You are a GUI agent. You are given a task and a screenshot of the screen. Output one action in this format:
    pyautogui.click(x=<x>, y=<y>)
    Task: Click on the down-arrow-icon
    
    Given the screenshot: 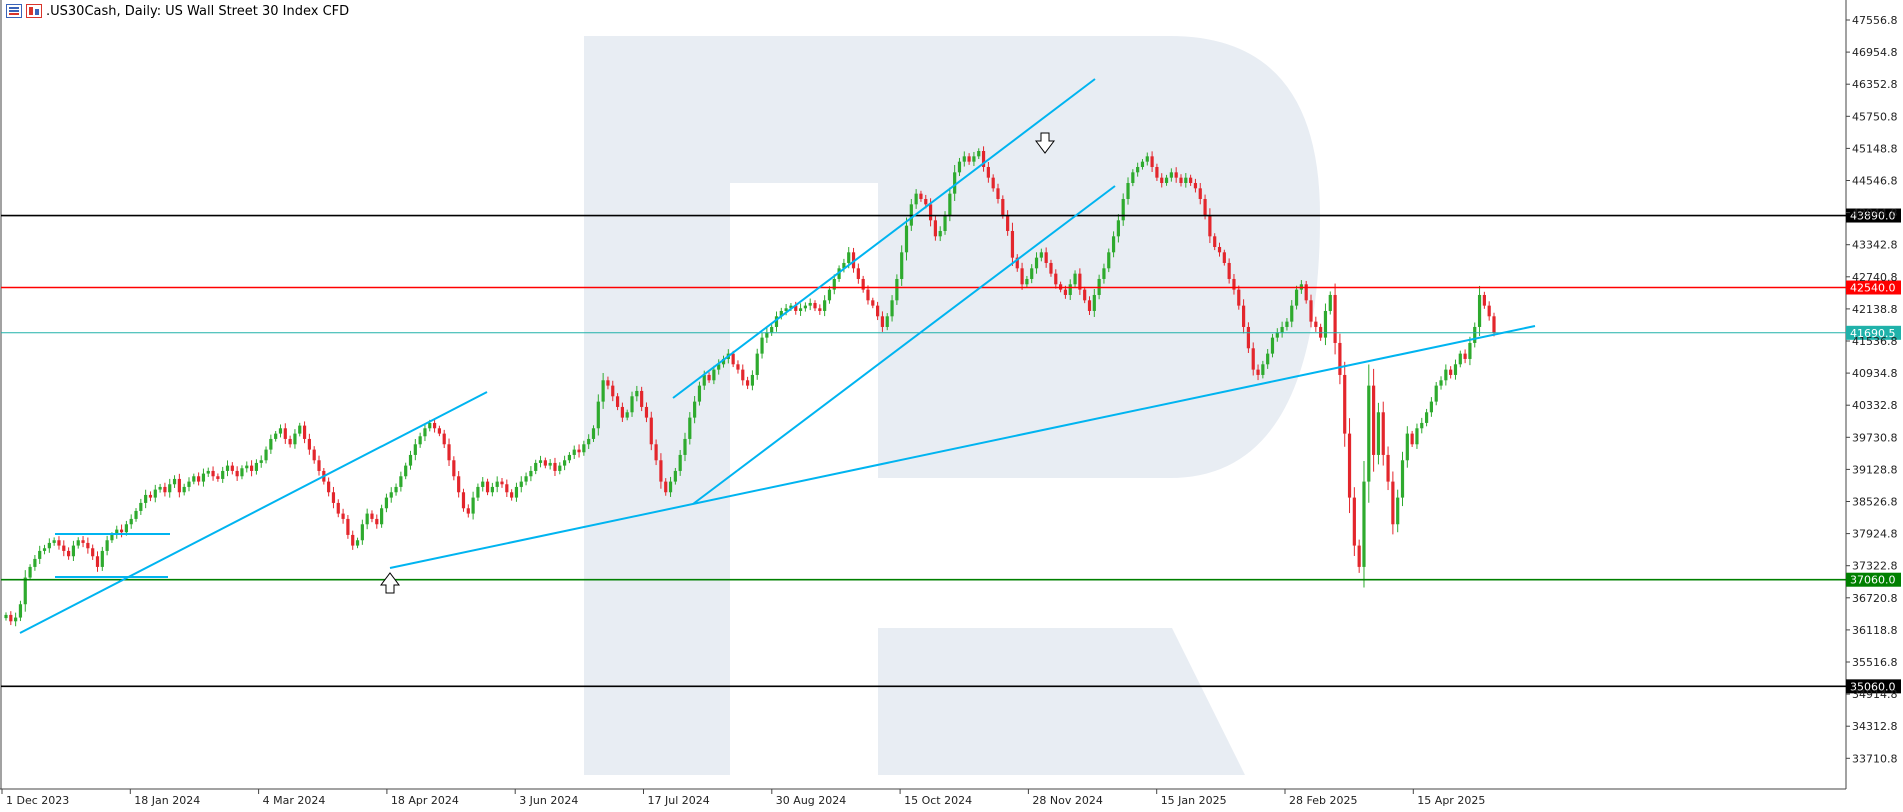 What is the action you would take?
    pyautogui.click(x=1045, y=143)
    